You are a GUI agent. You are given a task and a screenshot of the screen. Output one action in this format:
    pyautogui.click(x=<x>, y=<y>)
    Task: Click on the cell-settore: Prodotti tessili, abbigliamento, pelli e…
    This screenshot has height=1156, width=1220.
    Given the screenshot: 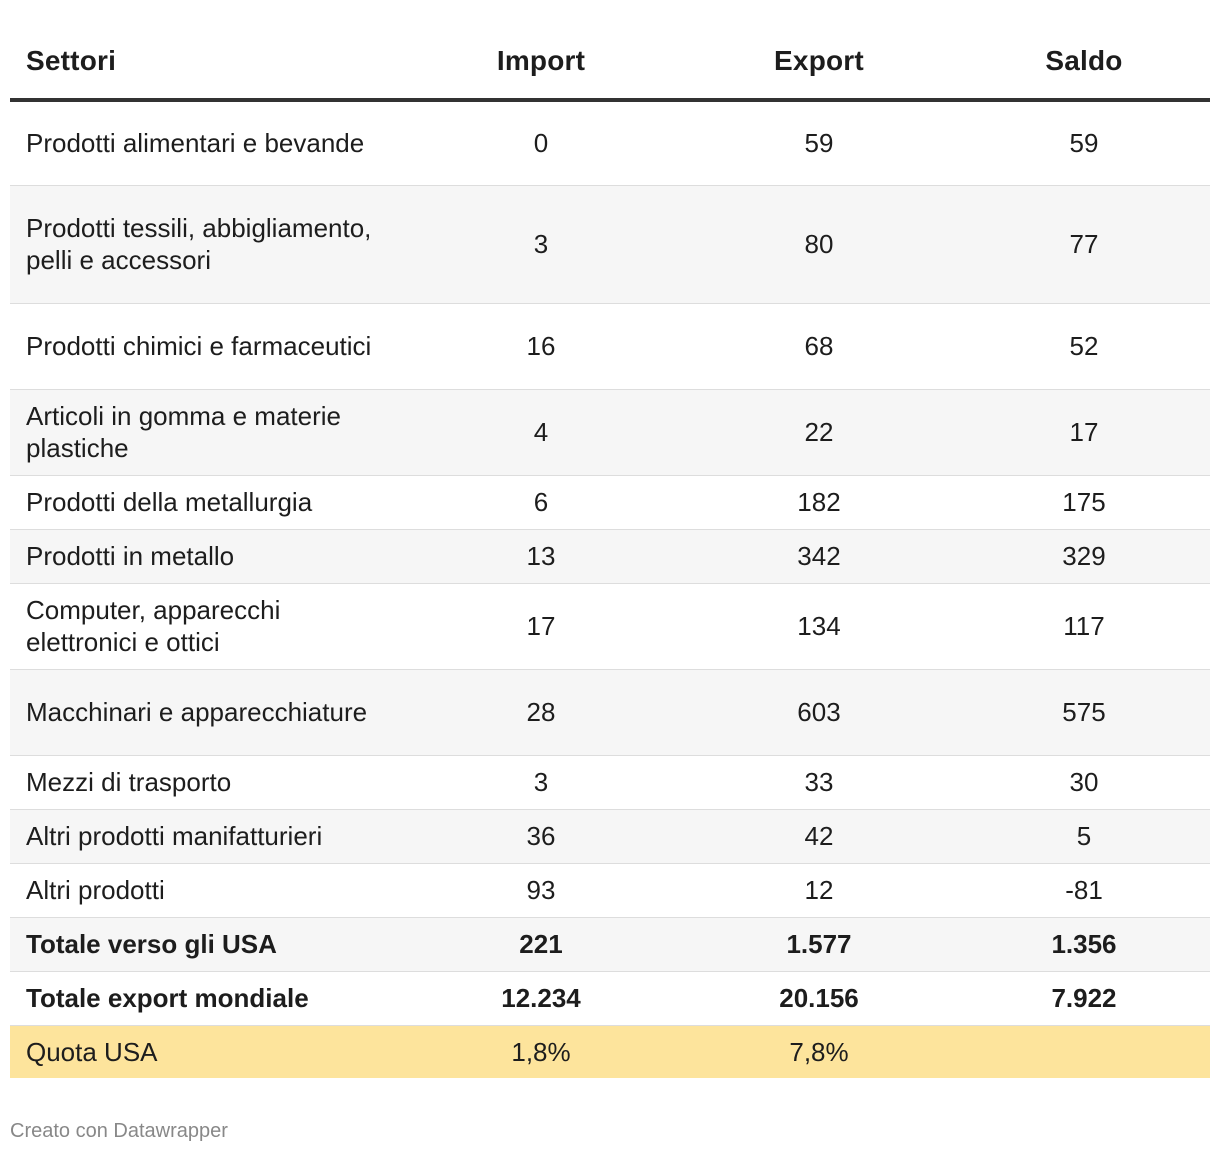 What is the action you would take?
    pyautogui.click(x=206, y=244)
    